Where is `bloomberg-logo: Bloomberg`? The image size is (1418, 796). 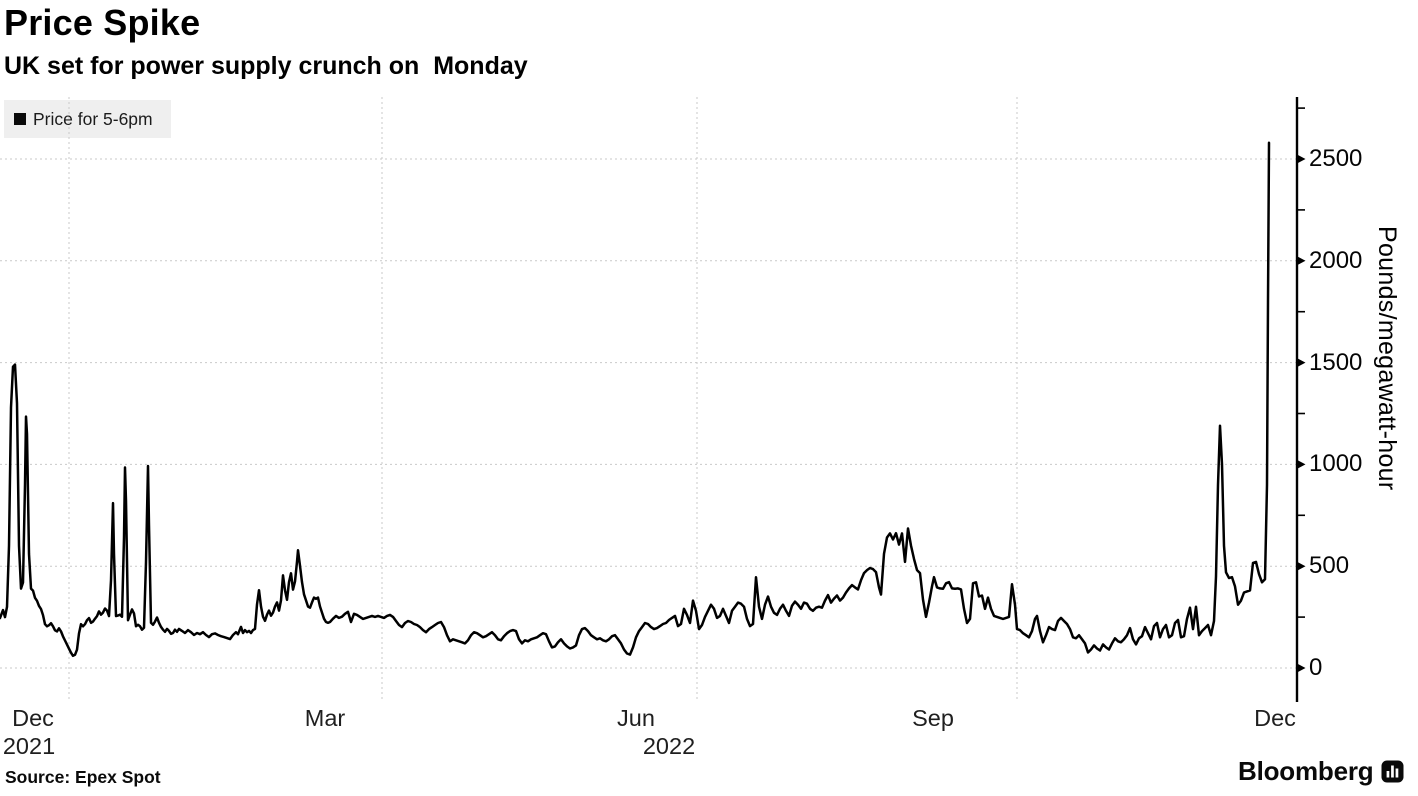
bloomberg-logo: Bloomberg is located at coordinates (1321, 771).